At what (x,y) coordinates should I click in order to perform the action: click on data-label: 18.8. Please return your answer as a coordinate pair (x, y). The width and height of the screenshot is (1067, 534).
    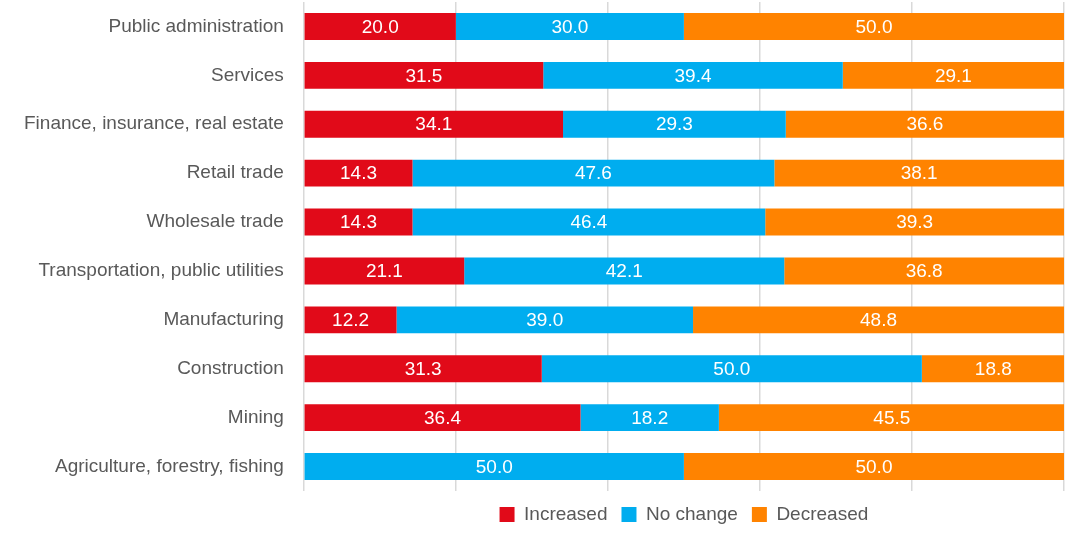
    Looking at the image, I should click on (993, 368).